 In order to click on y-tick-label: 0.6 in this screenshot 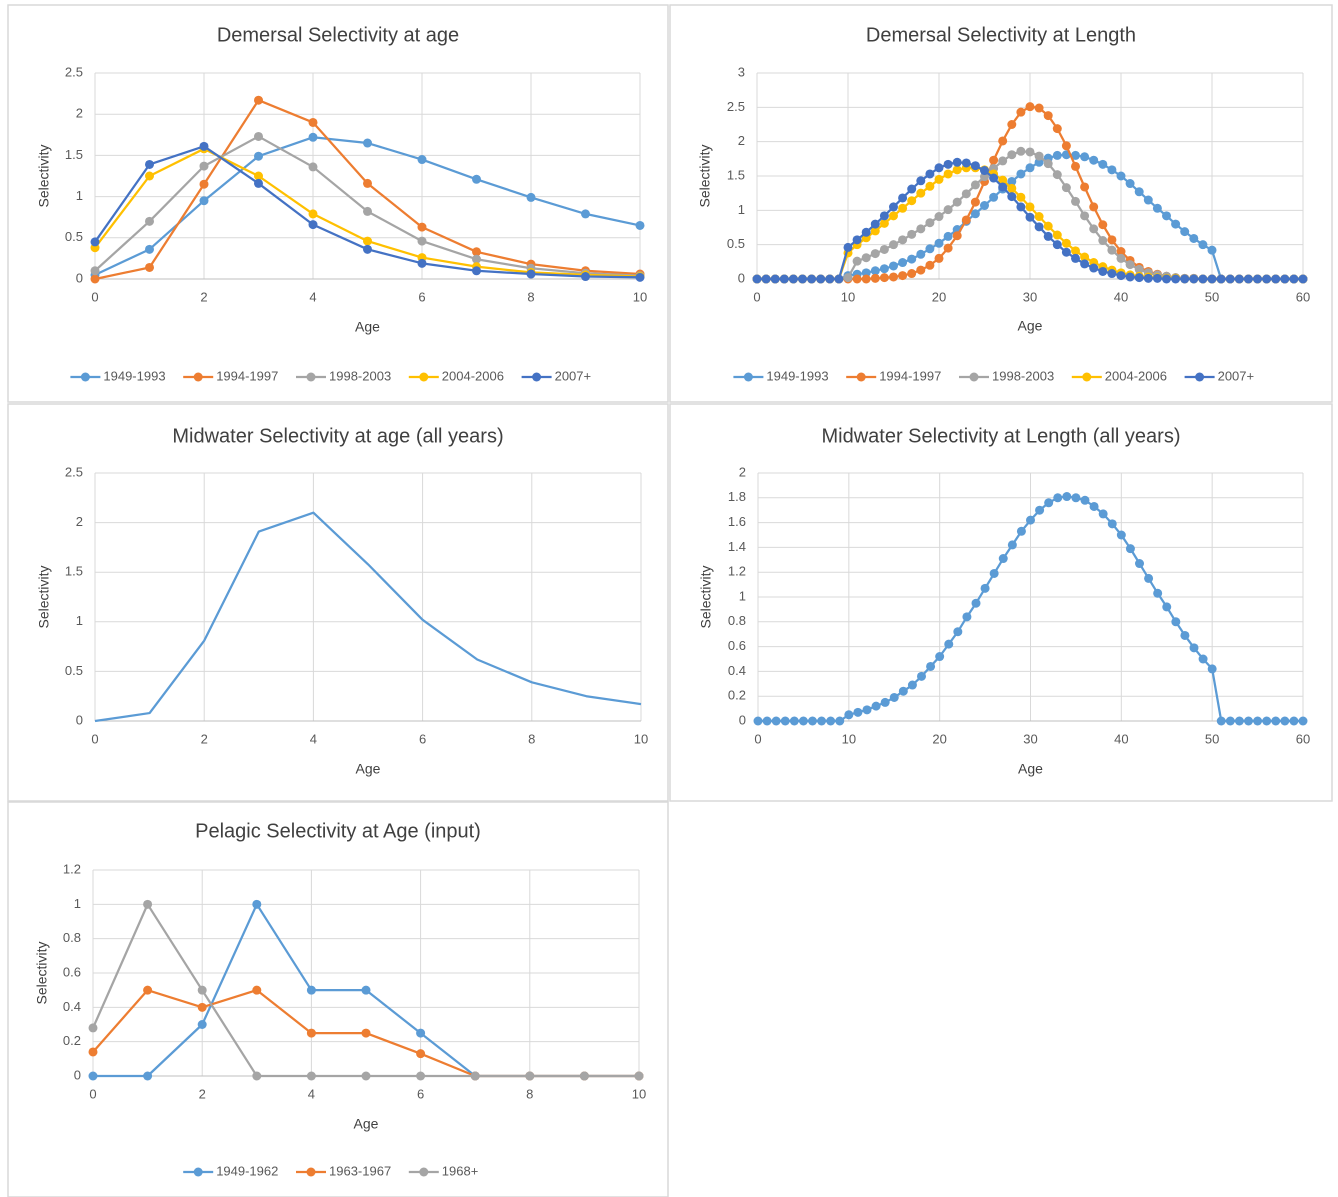, I will do `click(72, 971)`.